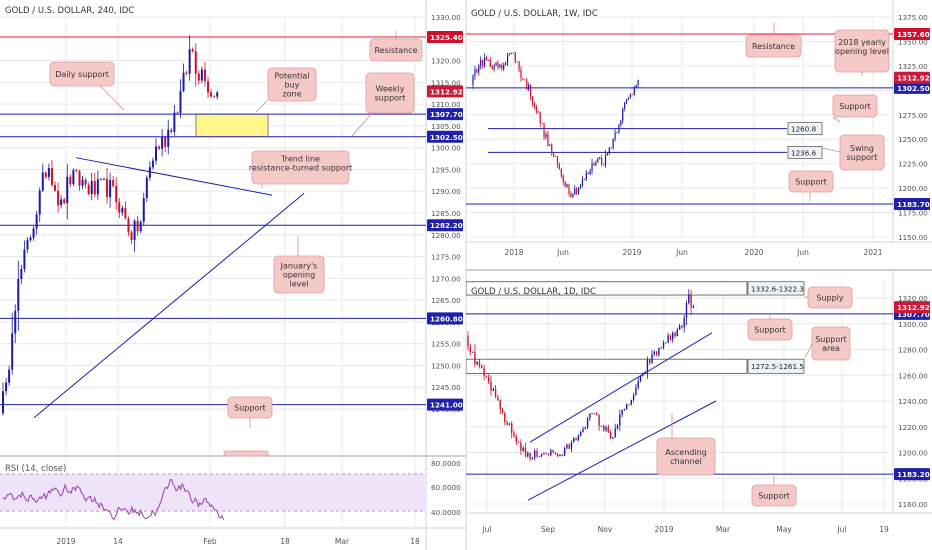 This screenshot has width=932, height=550. Describe the element at coordinates (635, 327) in the screenshot. I see `zones-daily: 1332.6-1322.3 1272.5-1261.5` at that location.